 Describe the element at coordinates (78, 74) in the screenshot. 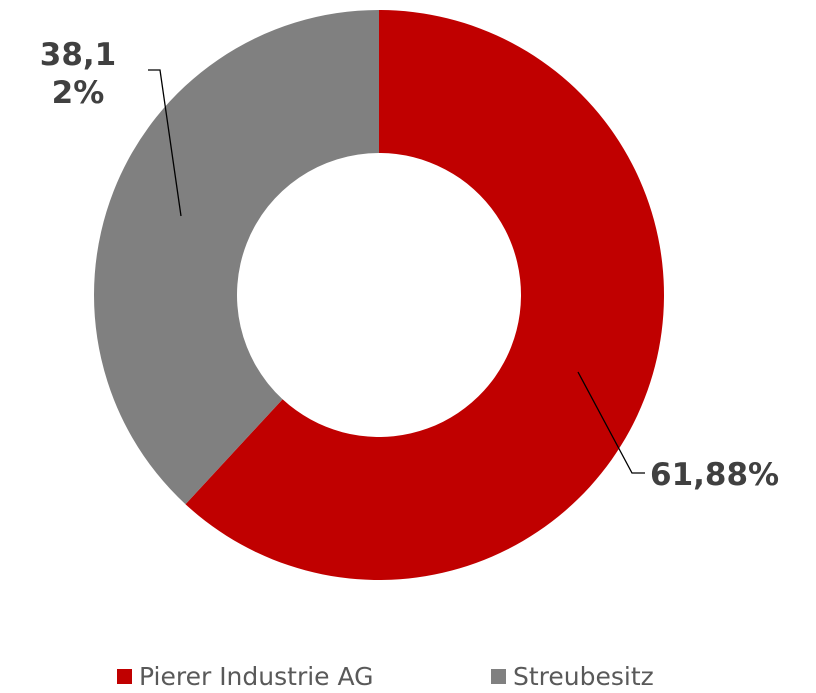

I see `data-label: 38,12%` at that location.